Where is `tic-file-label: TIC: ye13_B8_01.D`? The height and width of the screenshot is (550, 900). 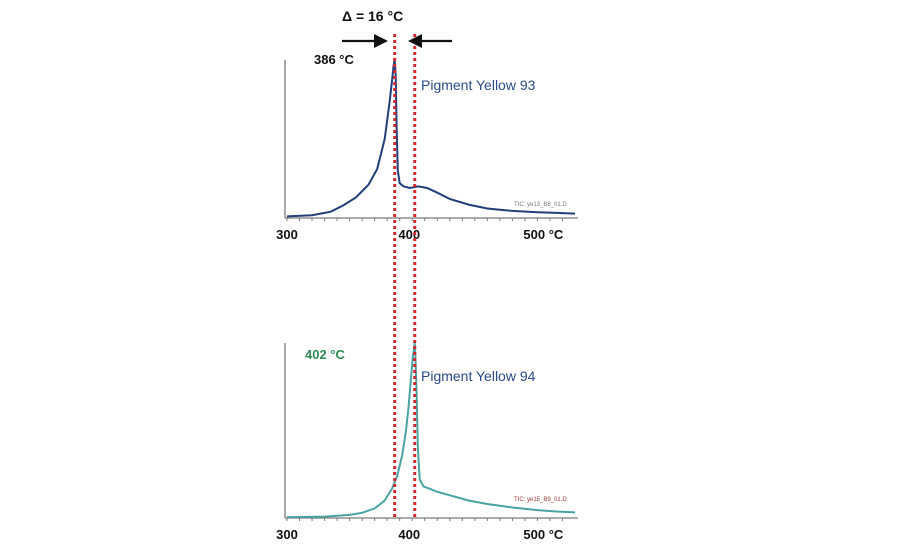
tic-file-label: TIC: ye13_B8_01.D is located at coordinates (540, 205).